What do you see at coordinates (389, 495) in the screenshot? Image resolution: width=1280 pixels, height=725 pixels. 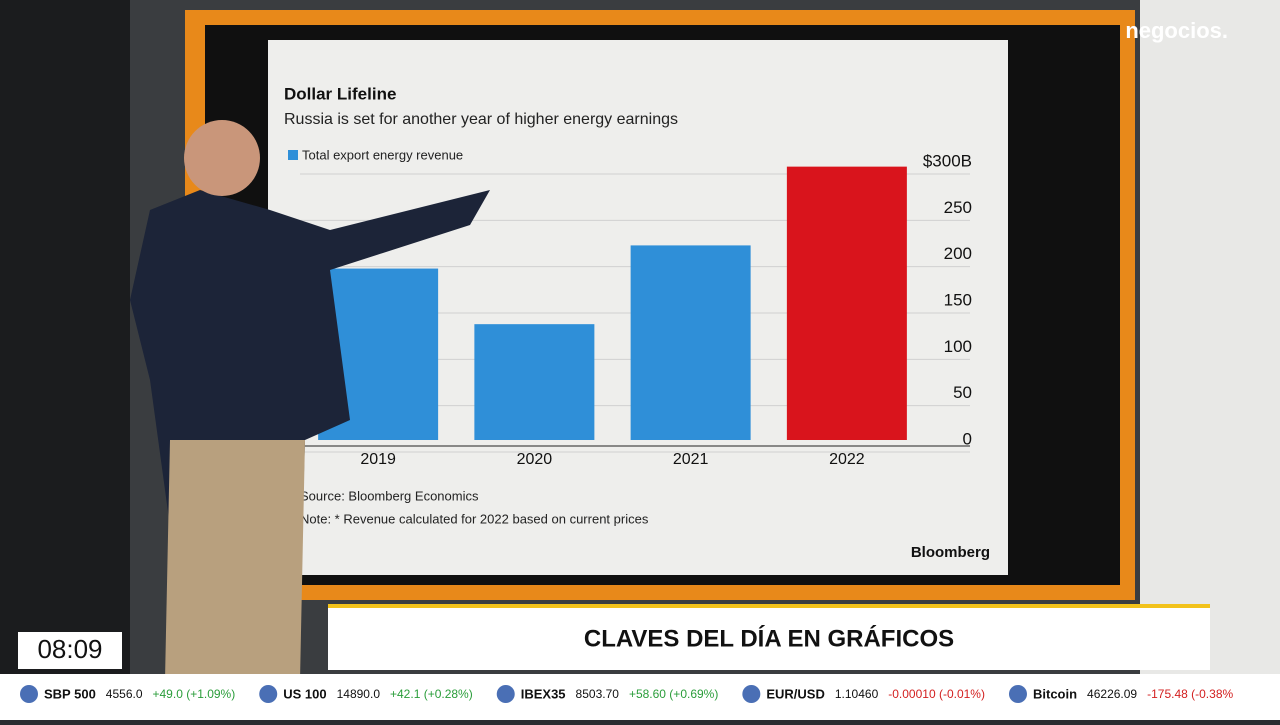 I see `chart-source: Source: Bloomberg Economics` at bounding box center [389, 495].